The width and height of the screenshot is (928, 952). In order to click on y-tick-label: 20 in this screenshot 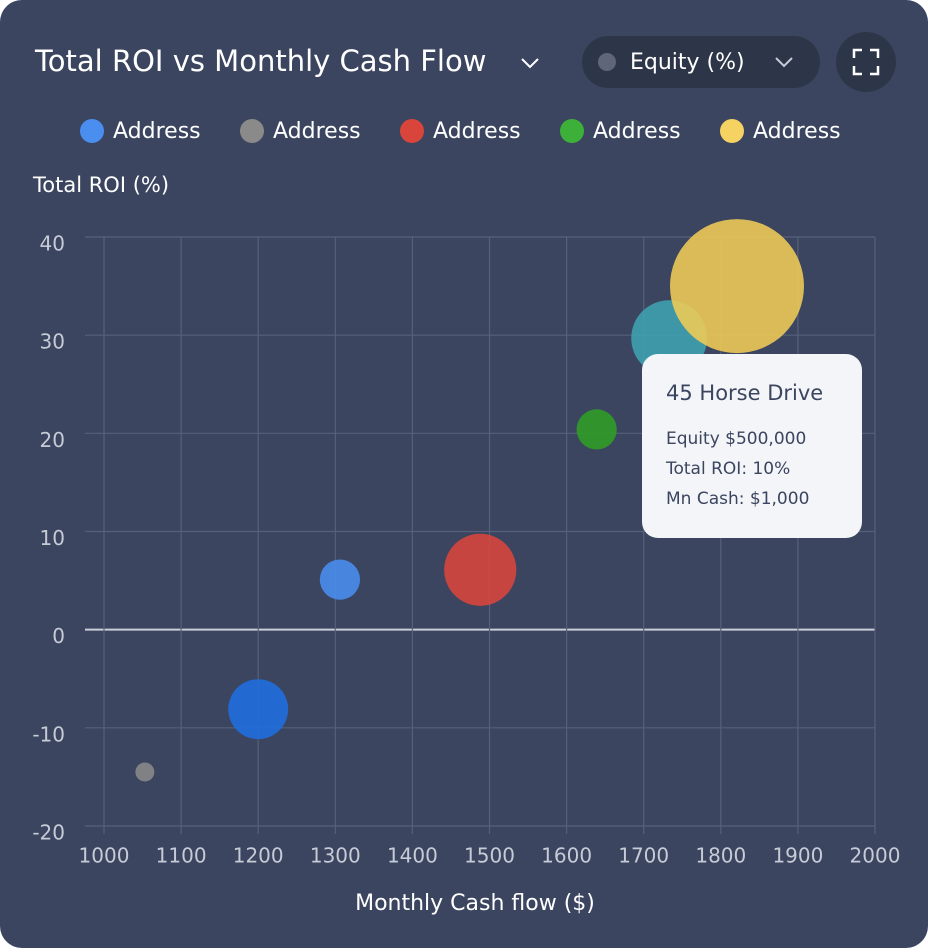, I will do `click(52, 440)`.